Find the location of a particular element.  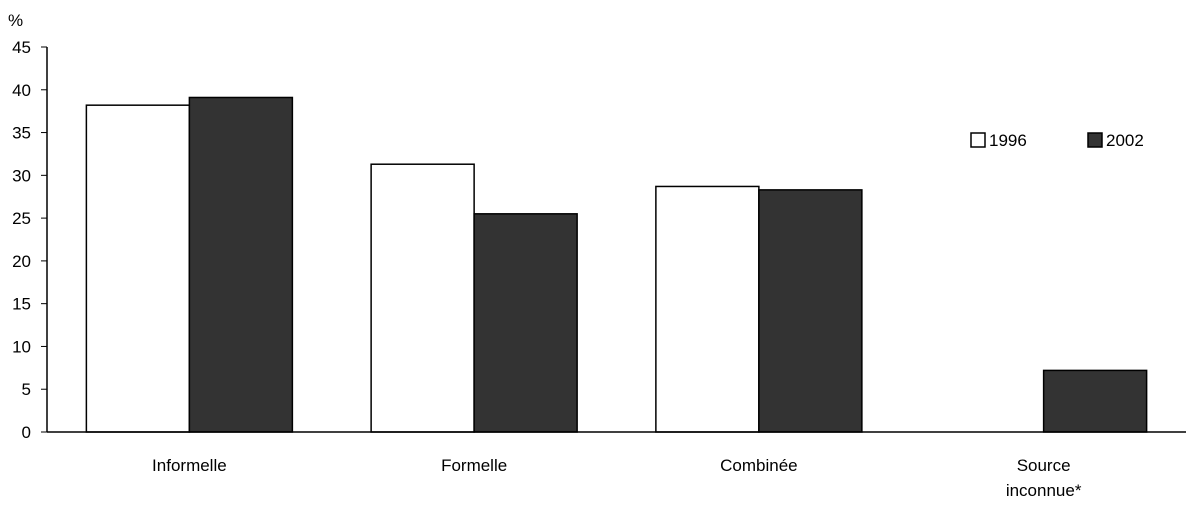

y-tick-label: 35 is located at coordinates (21, 133).